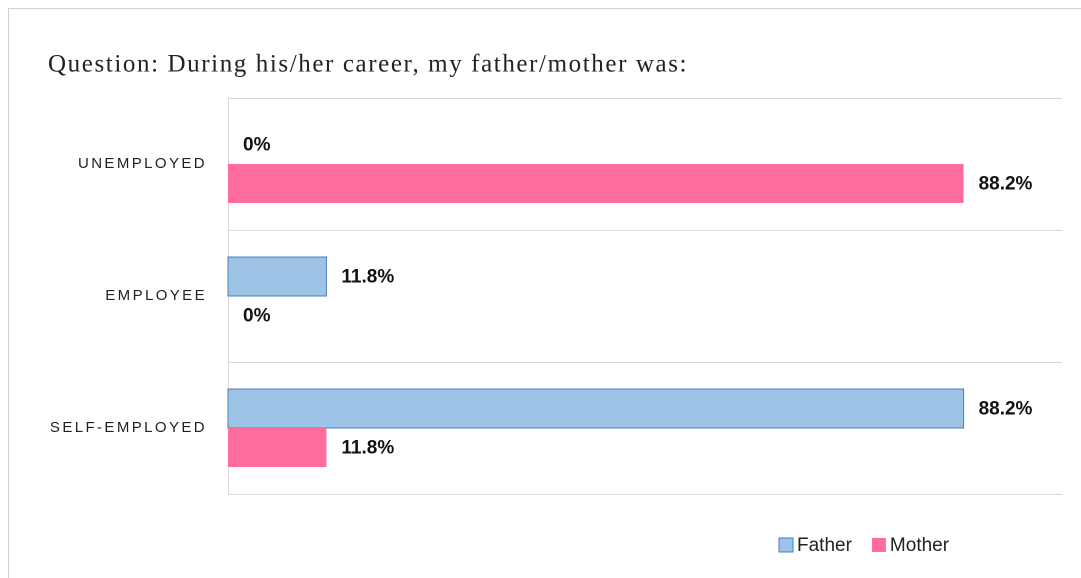 The height and width of the screenshot is (578, 1081). I want to click on y-tick-label: EMPLOYEE, so click(156, 295).